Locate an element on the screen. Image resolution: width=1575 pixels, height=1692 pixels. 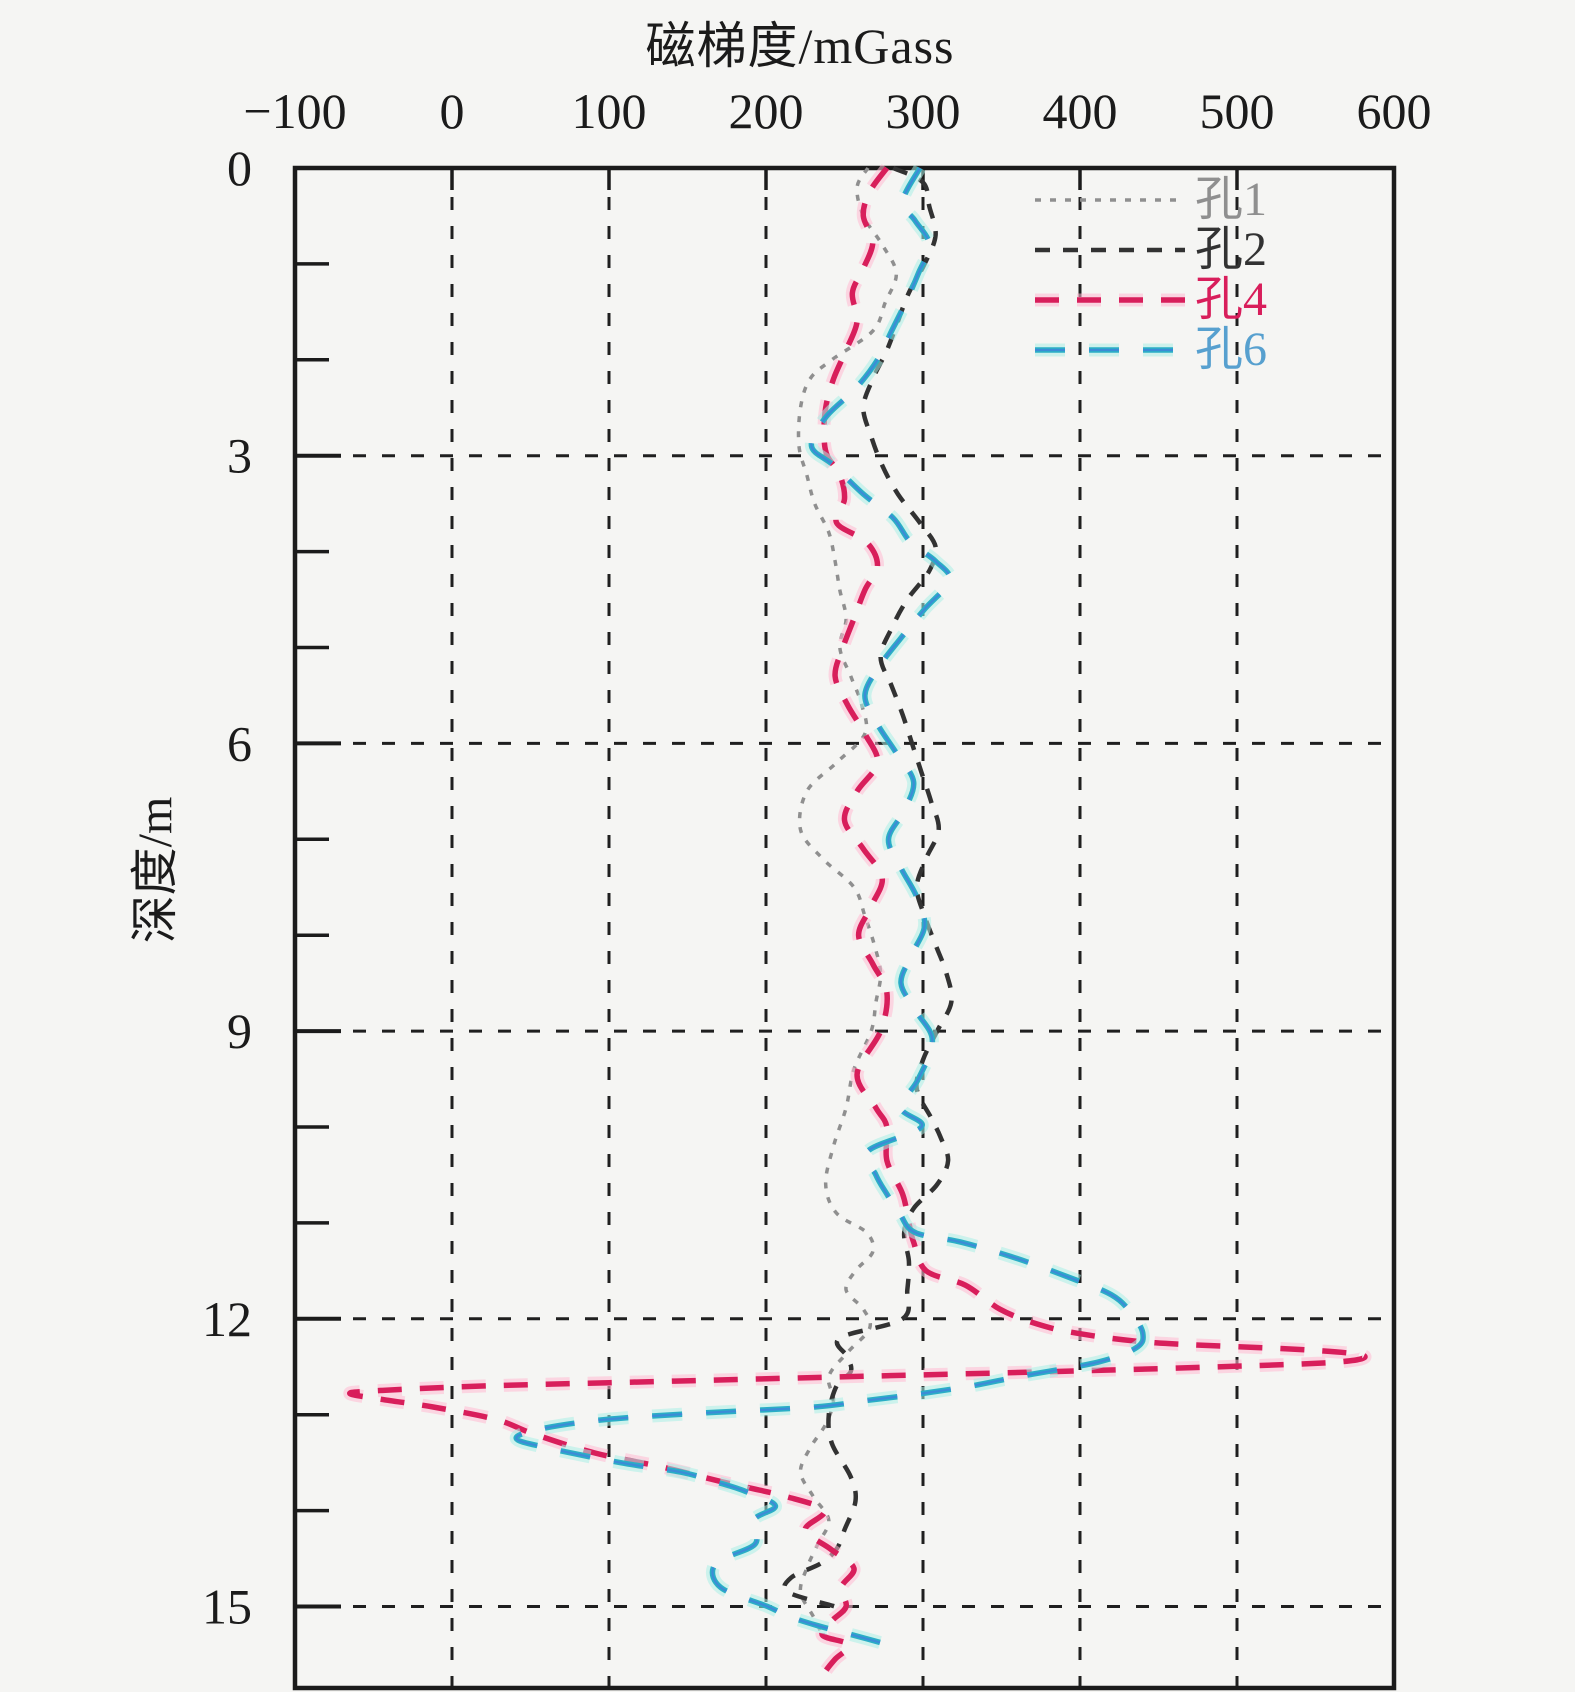
series-line-孔1 is located at coordinates (847, 902).